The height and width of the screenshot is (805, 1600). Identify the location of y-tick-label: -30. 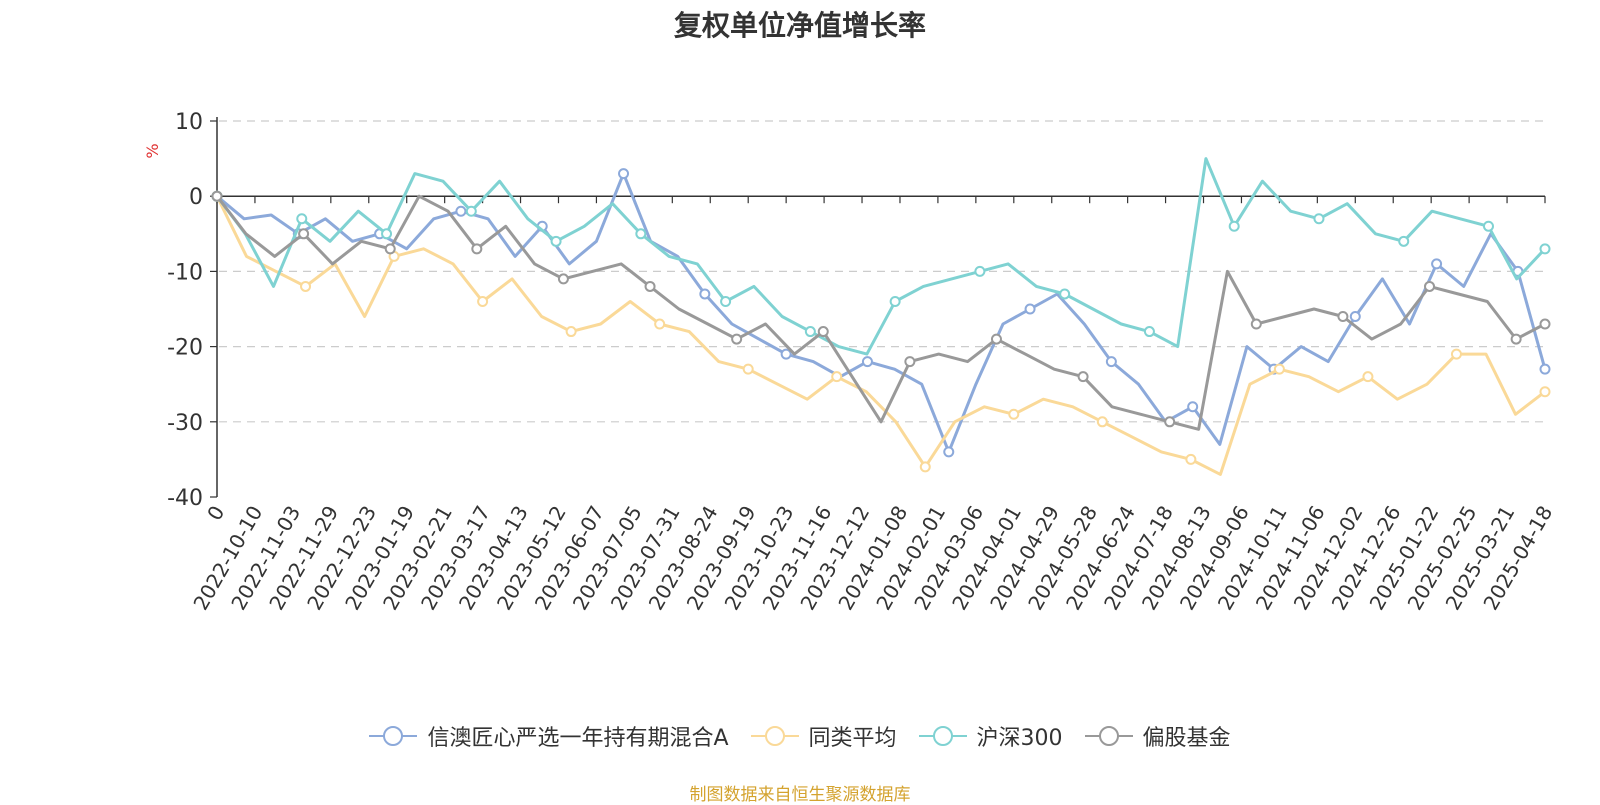
(185, 423).